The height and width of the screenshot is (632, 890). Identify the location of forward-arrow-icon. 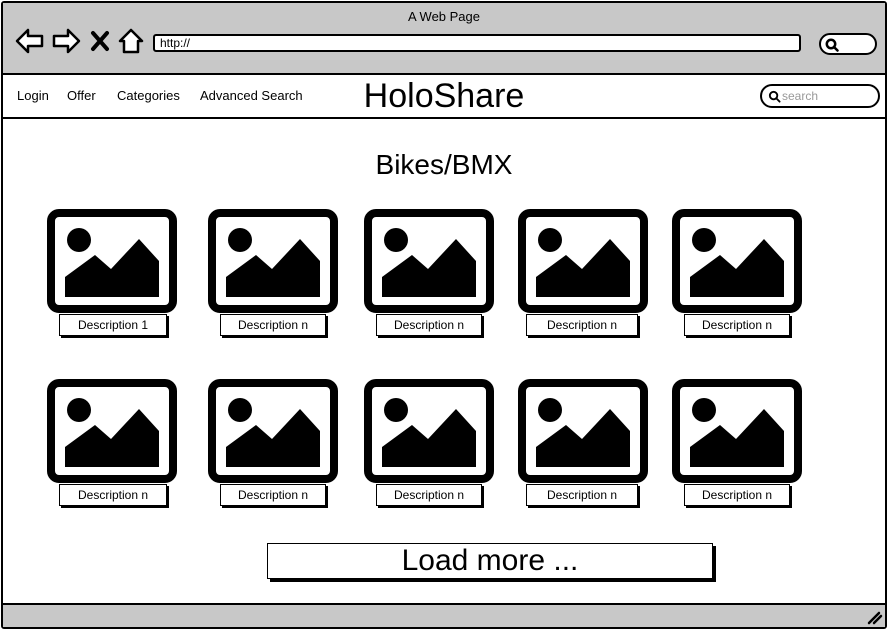
(66, 41).